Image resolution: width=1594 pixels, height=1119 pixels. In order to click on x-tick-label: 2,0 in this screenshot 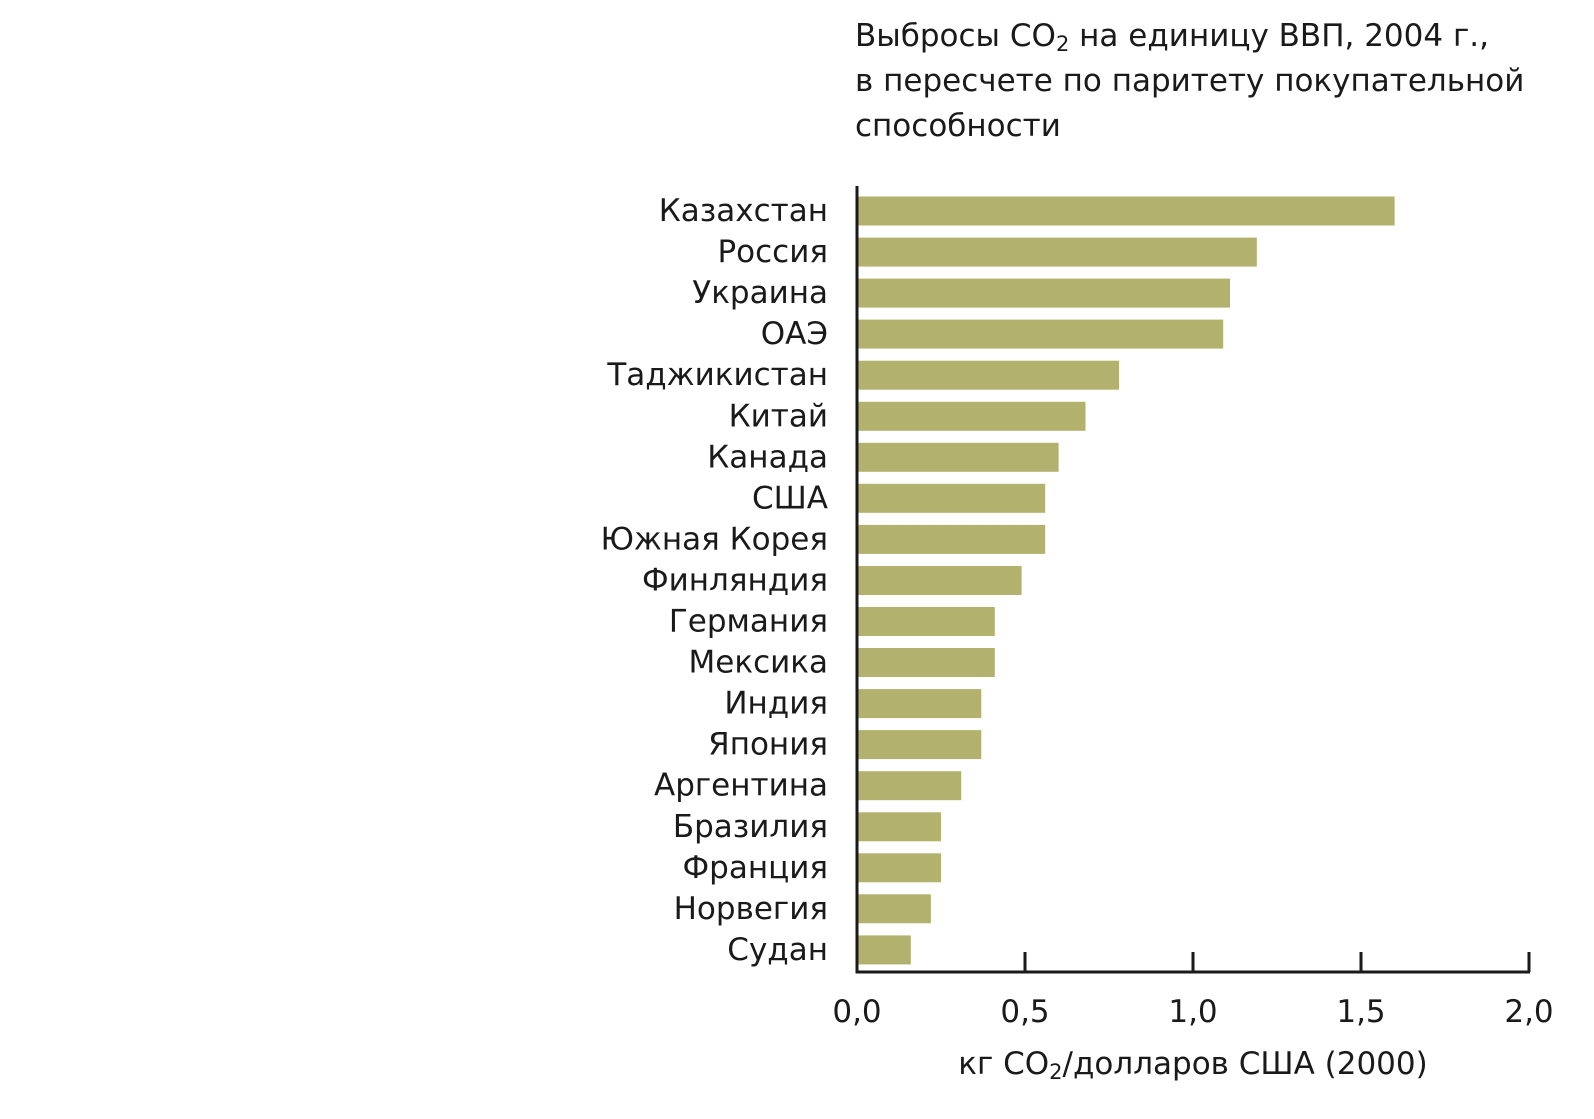, I will do `click(1528, 1012)`.